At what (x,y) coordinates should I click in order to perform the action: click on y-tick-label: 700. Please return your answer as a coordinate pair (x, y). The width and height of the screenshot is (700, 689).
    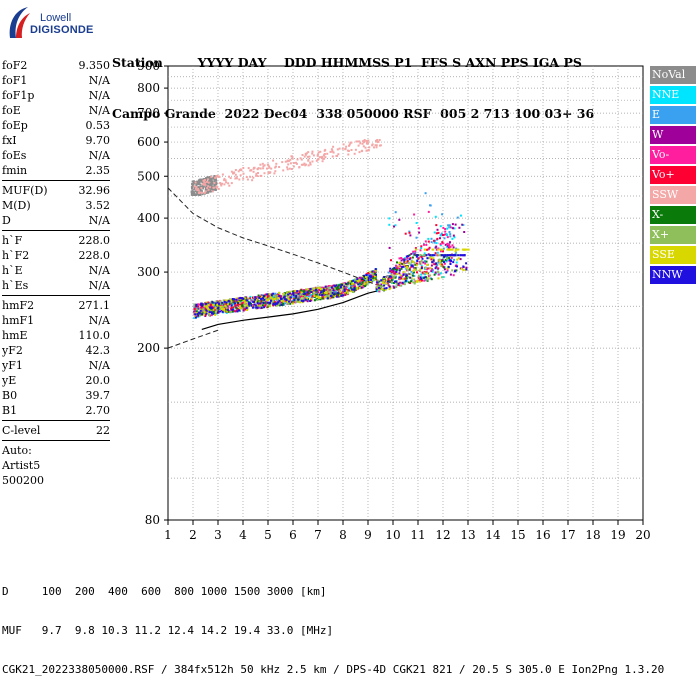
    Looking at the image, I should click on (148, 113).